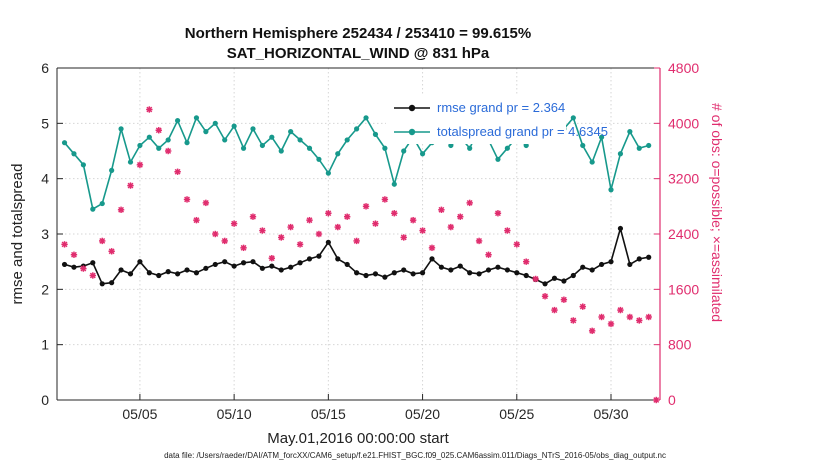 The width and height of the screenshot is (830, 470). Describe the element at coordinates (45, 234) in the screenshot. I see `y-tick-left: 3` at that location.